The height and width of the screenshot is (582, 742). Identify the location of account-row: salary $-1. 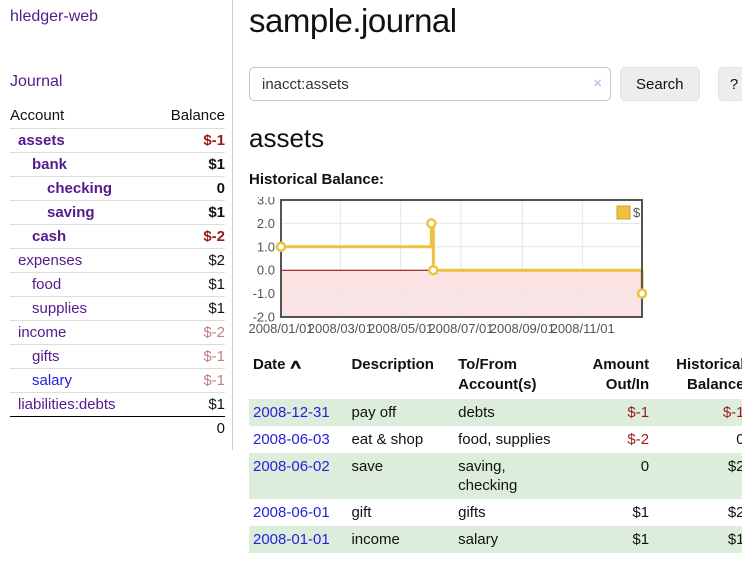
(117, 380).